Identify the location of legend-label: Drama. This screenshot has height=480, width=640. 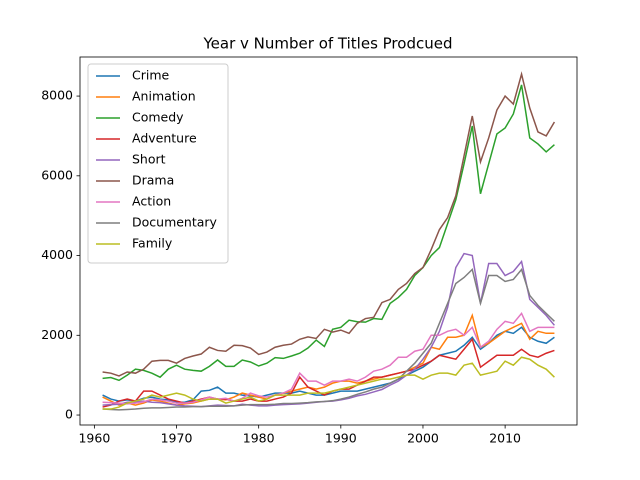
(153, 180).